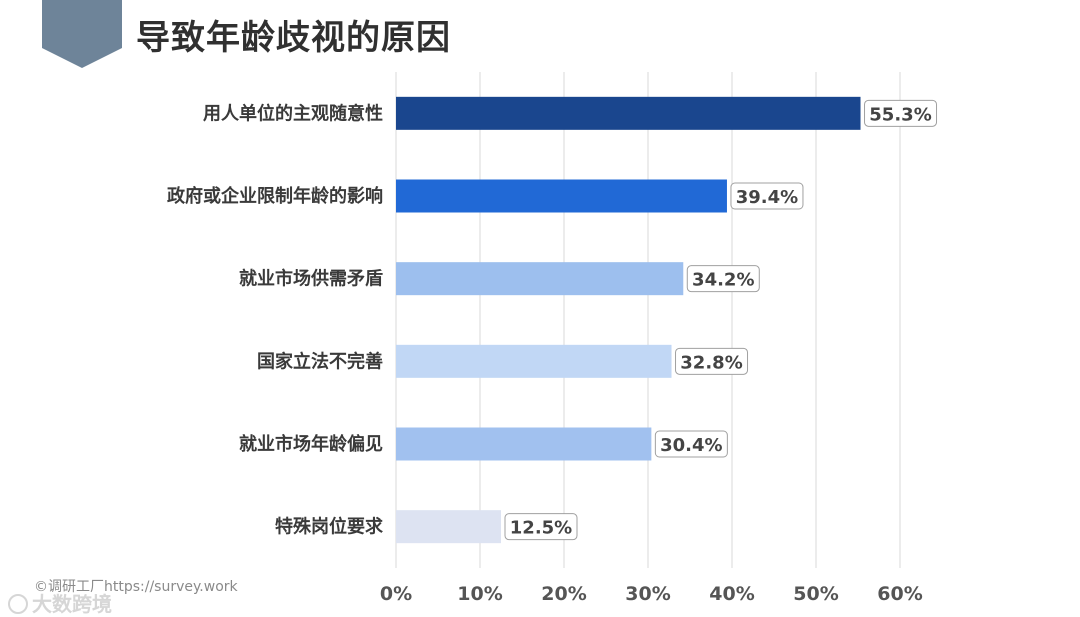 This screenshot has width=1080, height=617. What do you see at coordinates (479, 594) in the screenshot?
I see `x-tick-label: 10%` at bounding box center [479, 594].